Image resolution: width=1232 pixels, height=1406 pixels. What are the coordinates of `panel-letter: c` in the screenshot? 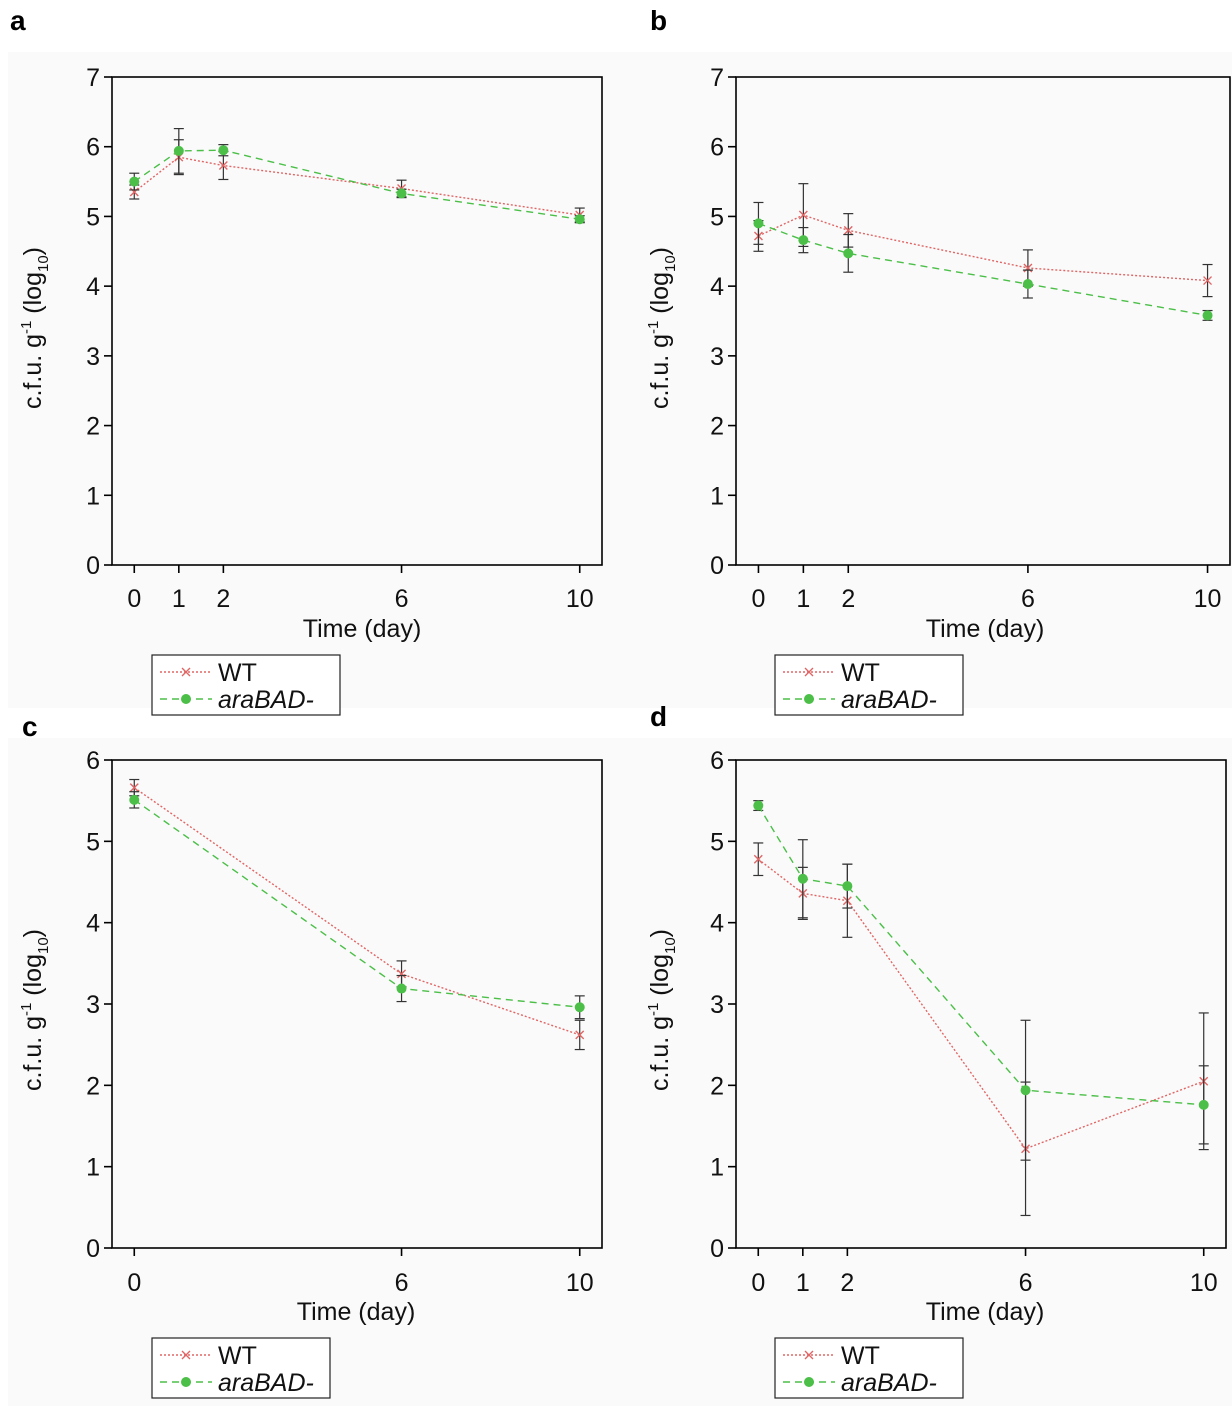 It's located at (30, 726).